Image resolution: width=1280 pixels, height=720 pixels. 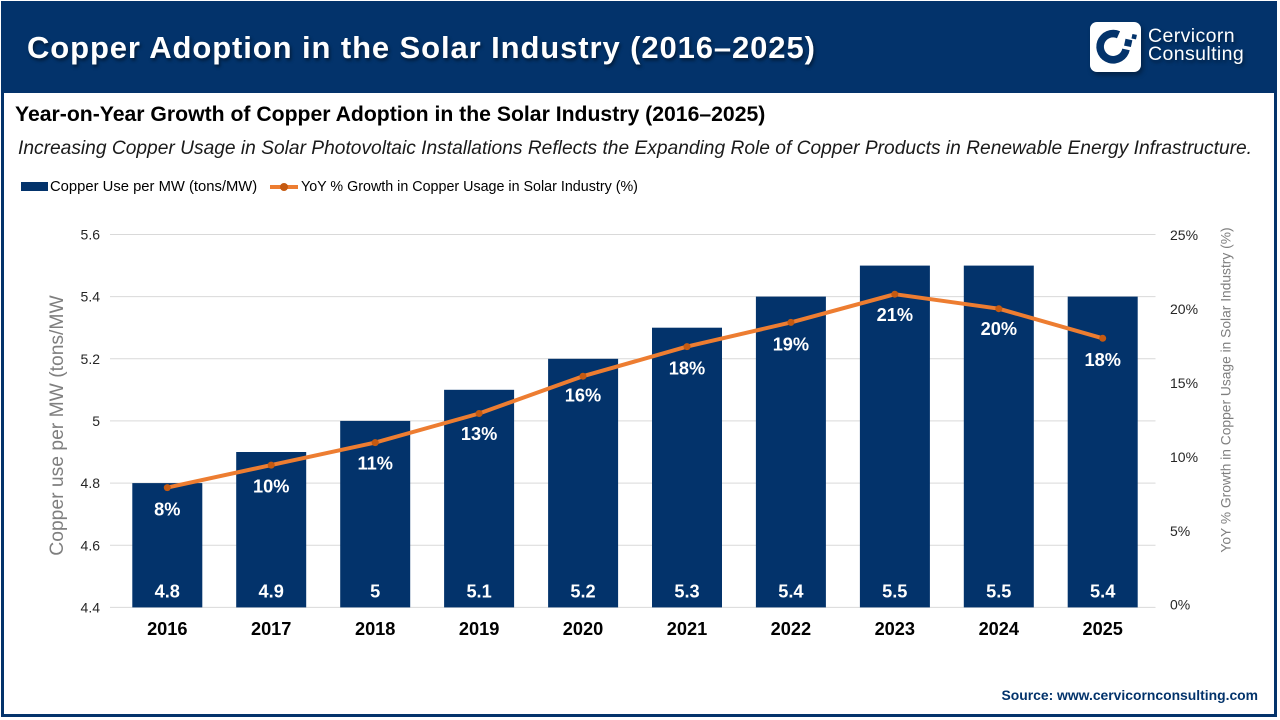 What do you see at coordinates (686, 591) in the screenshot?
I see `svg-text: 5.3` at bounding box center [686, 591].